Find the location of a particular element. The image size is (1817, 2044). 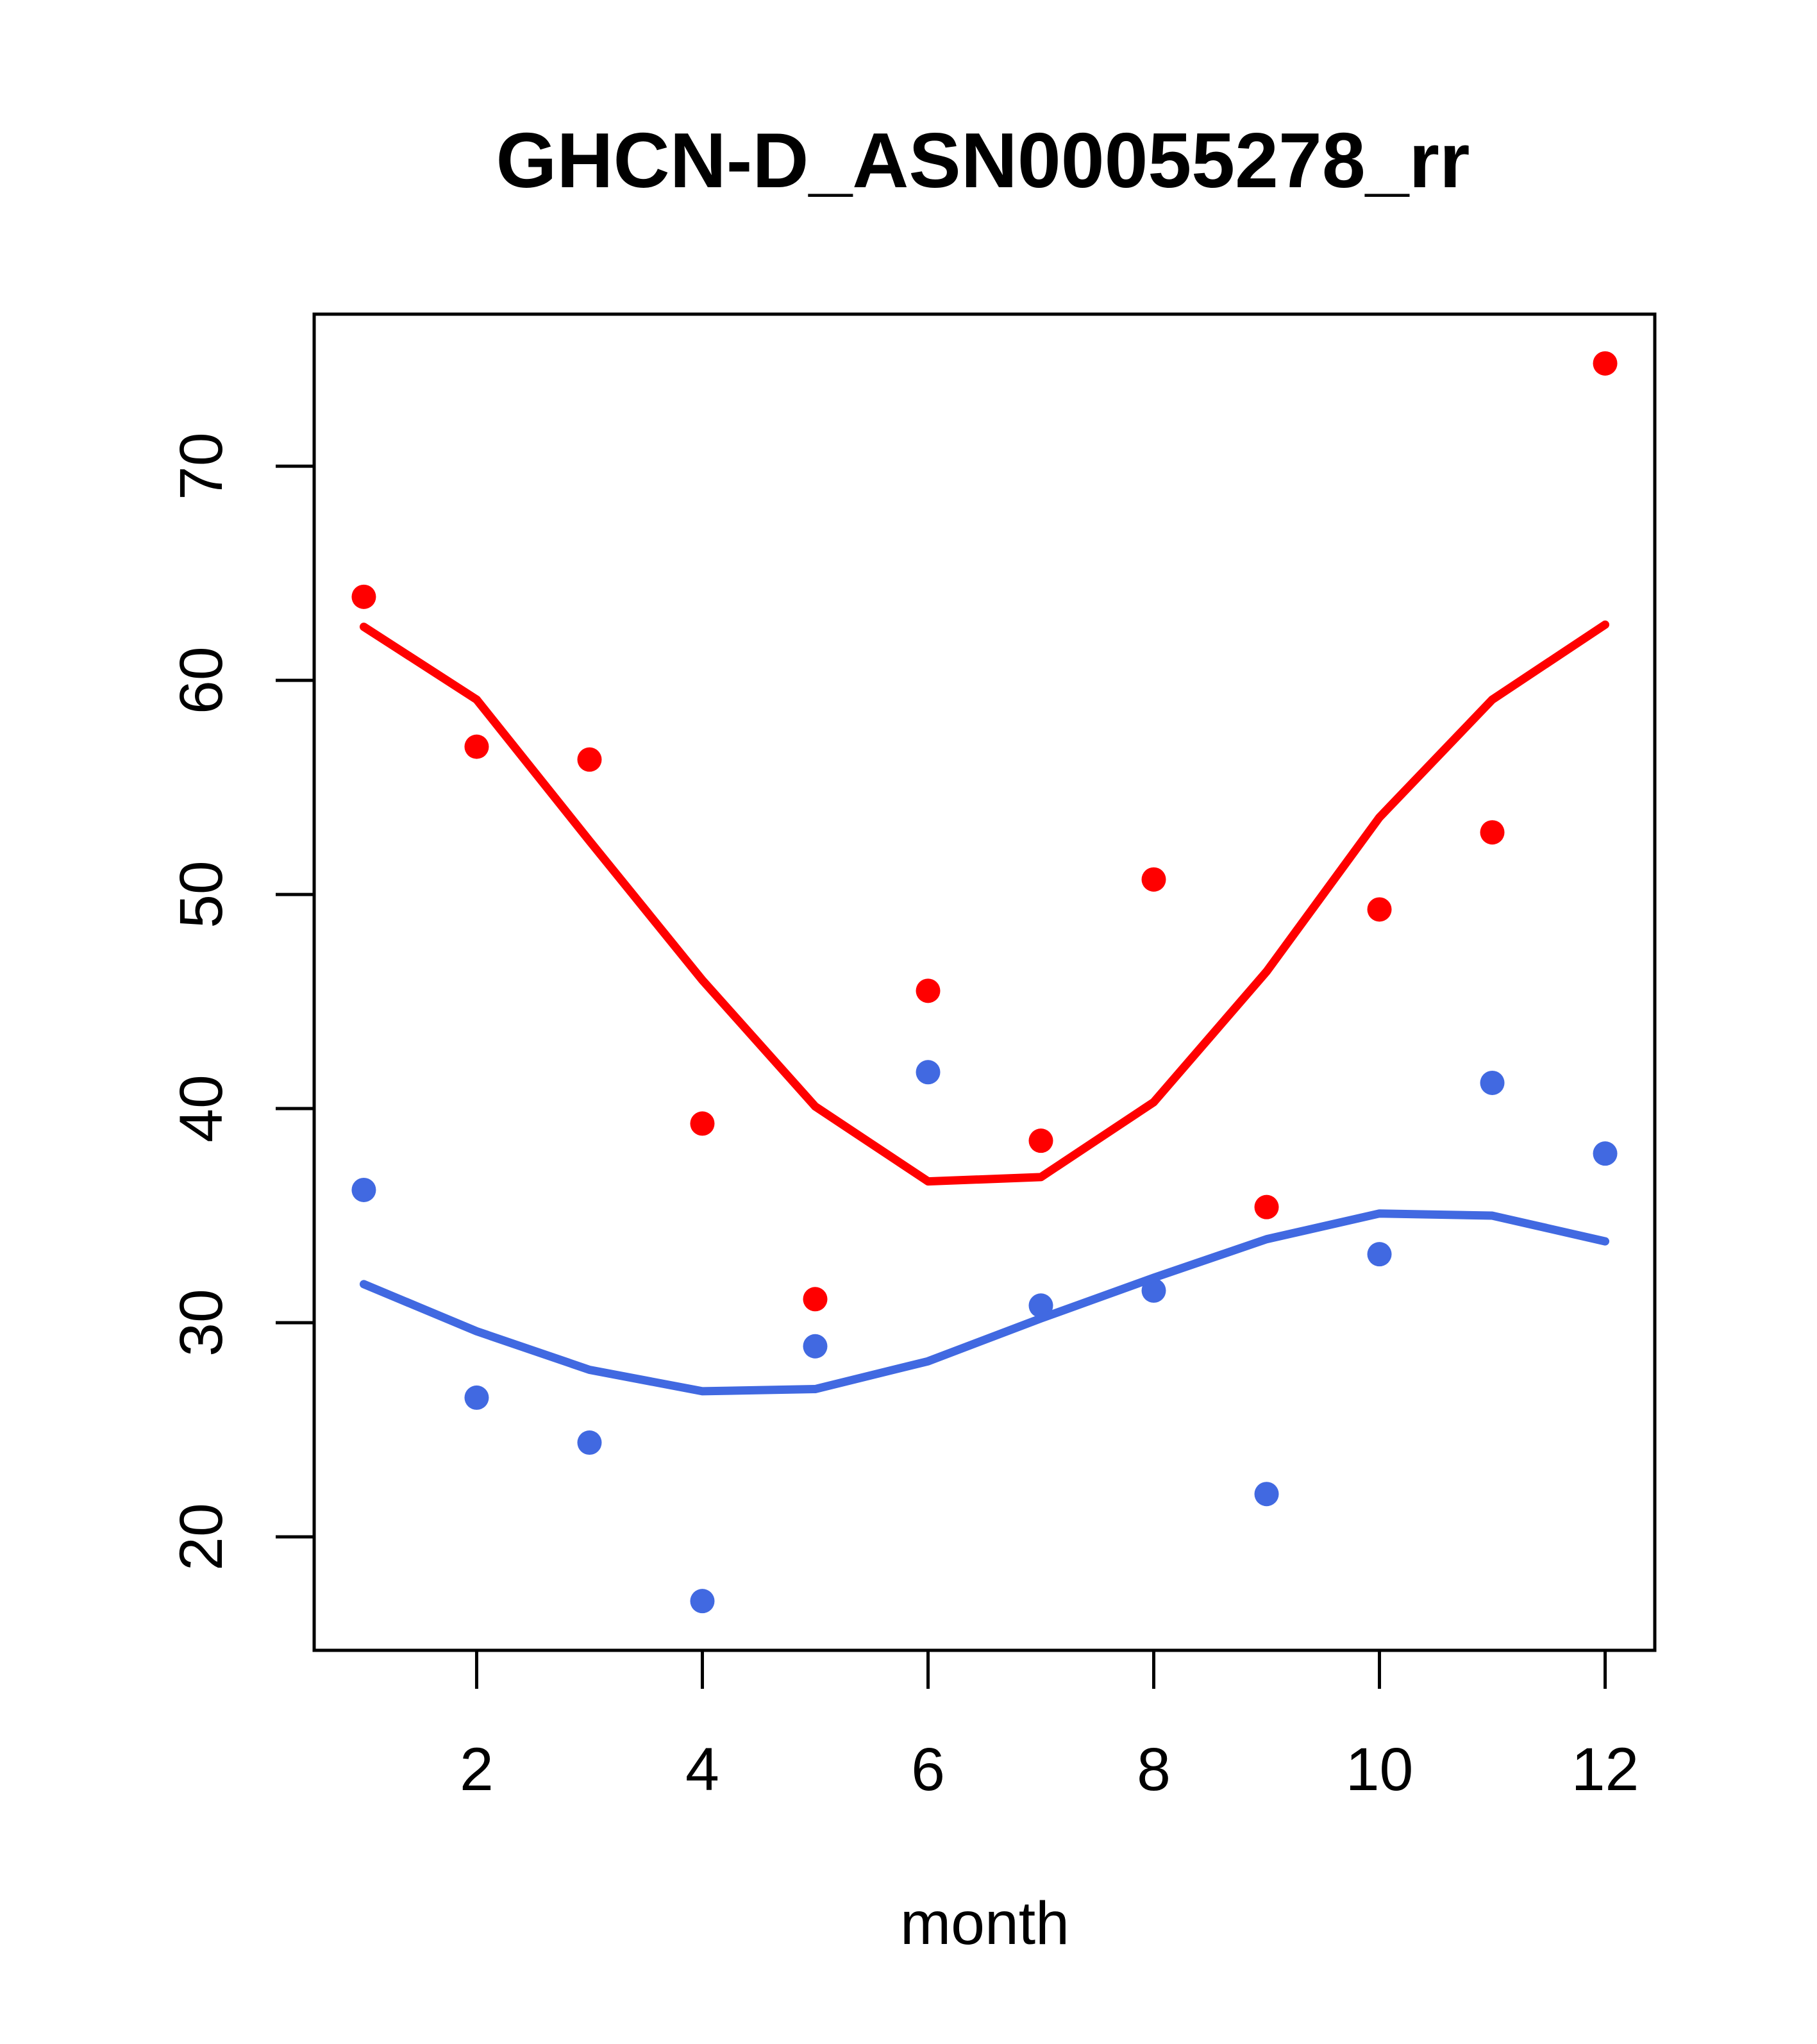

y-tick-label: 60 is located at coordinates (201, 680).